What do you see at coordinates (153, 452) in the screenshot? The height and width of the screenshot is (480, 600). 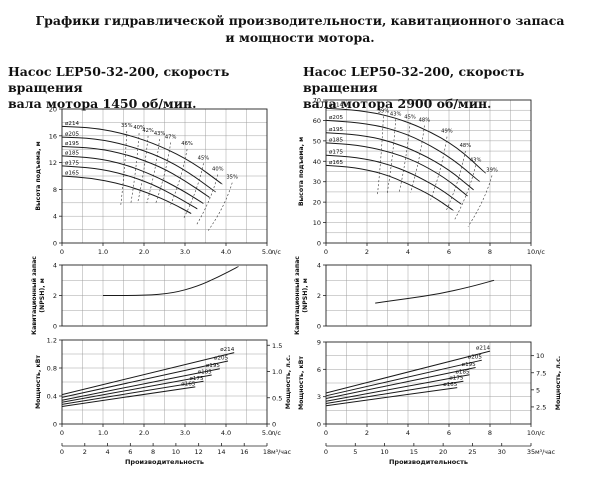 I see `x2-tick-label: 8` at bounding box center [153, 452].